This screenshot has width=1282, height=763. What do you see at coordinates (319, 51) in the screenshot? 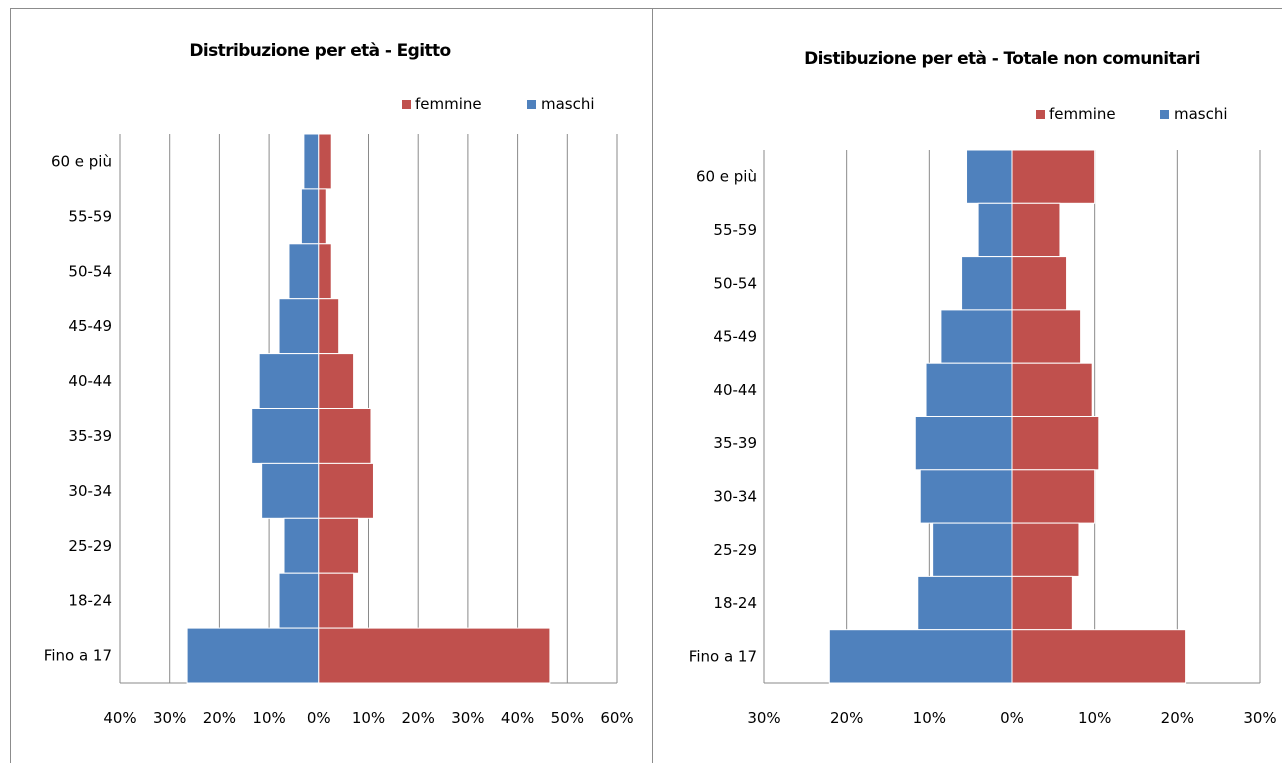
I see `chart-title: Distribuzione per età - Egitto` at bounding box center [319, 51].